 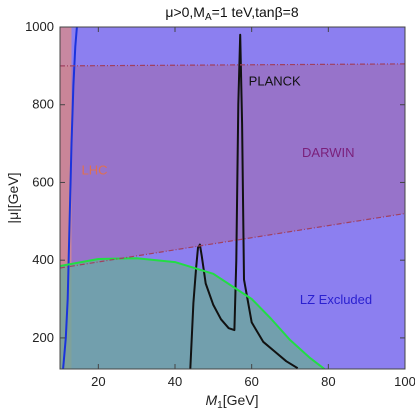 I want to click on label-darwin: DARWIN, so click(x=328, y=152).